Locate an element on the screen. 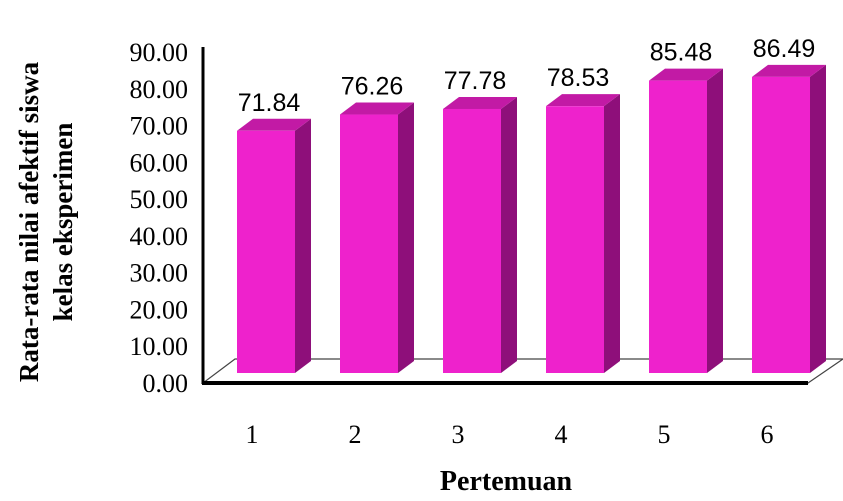 Image resolution: width=843 pixels, height=501 pixels. y-tick-label: 50.00 is located at coordinates (159, 199).